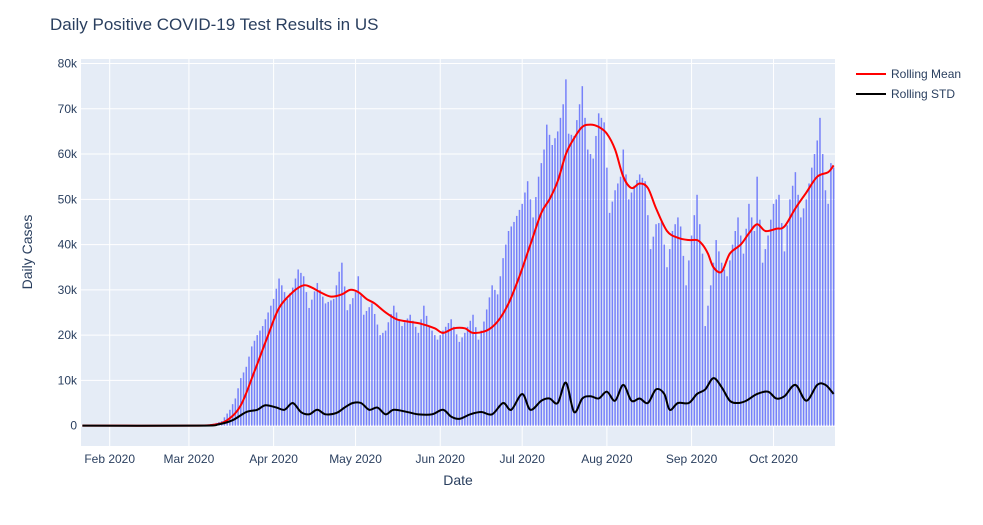 The height and width of the screenshot is (525, 983). What do you see at coordinates (68, 290) in the screenshot?
I see `y-tick-label: 30k` at bounding box center [68, 290].